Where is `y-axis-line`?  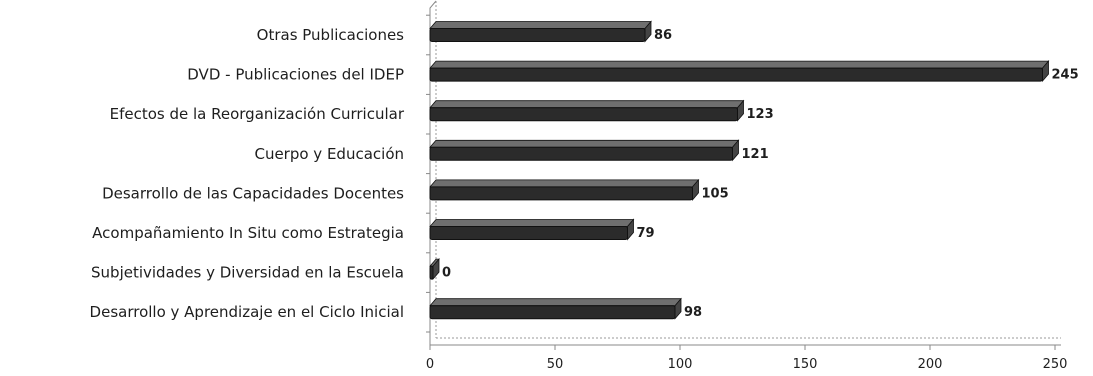 y-axis-line is located at coordinates (433, 172).